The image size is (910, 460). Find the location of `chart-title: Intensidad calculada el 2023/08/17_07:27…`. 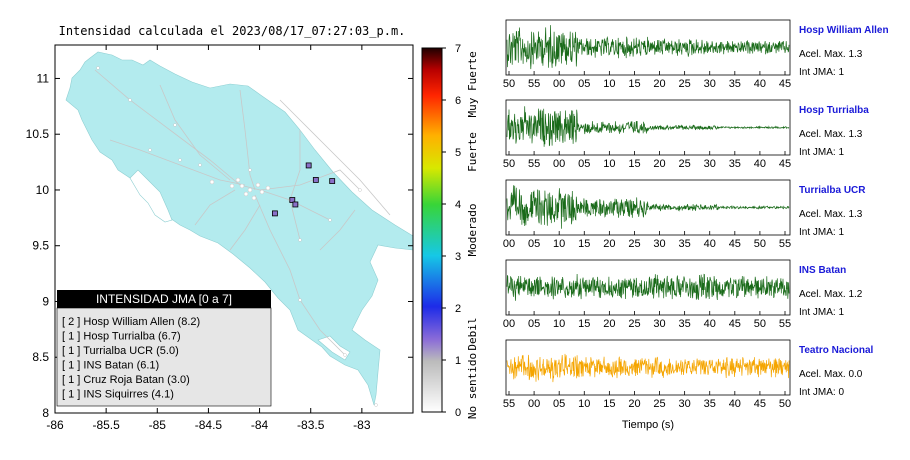

chart-title: Intensidad calculada el 2023/08/17_07:27… is located at coordinates (232, 31).